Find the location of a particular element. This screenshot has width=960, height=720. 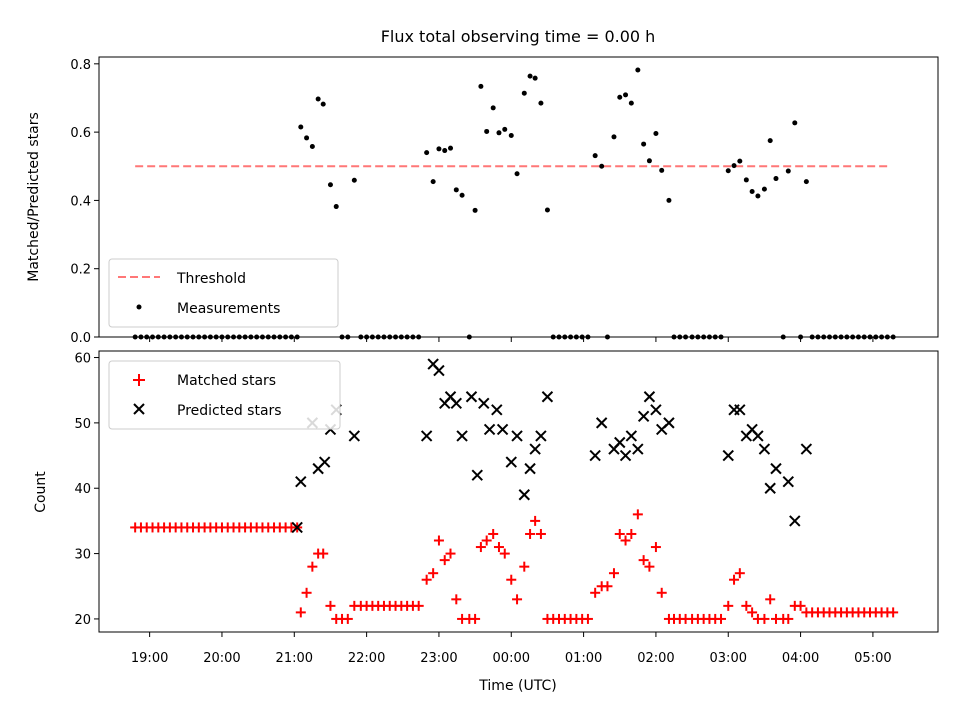

legend-threshold-label: Threshold is located at coordinates (211, 279).